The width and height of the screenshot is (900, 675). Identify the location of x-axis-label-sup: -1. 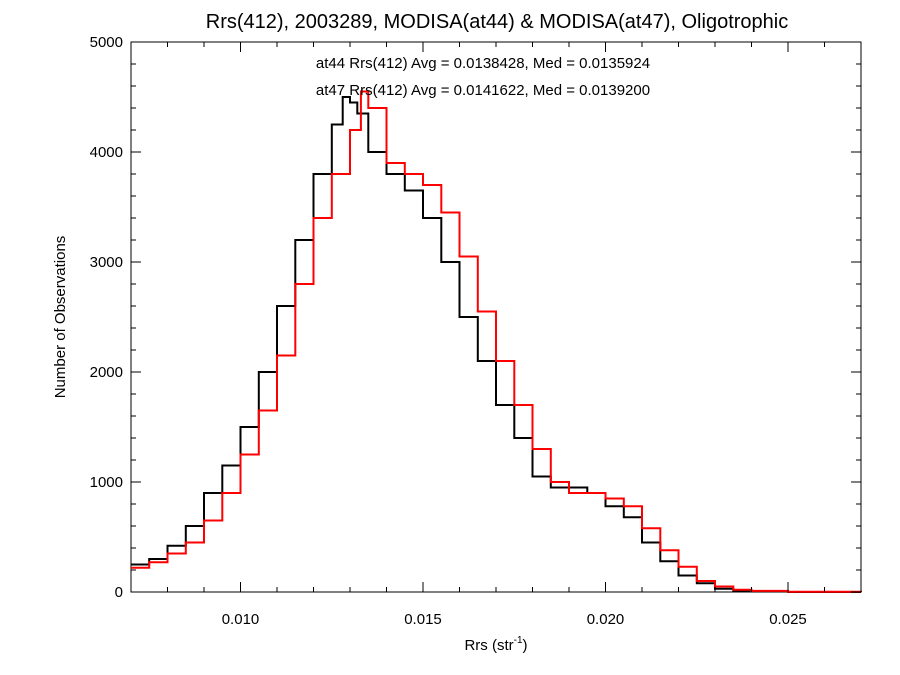
(518, 640).